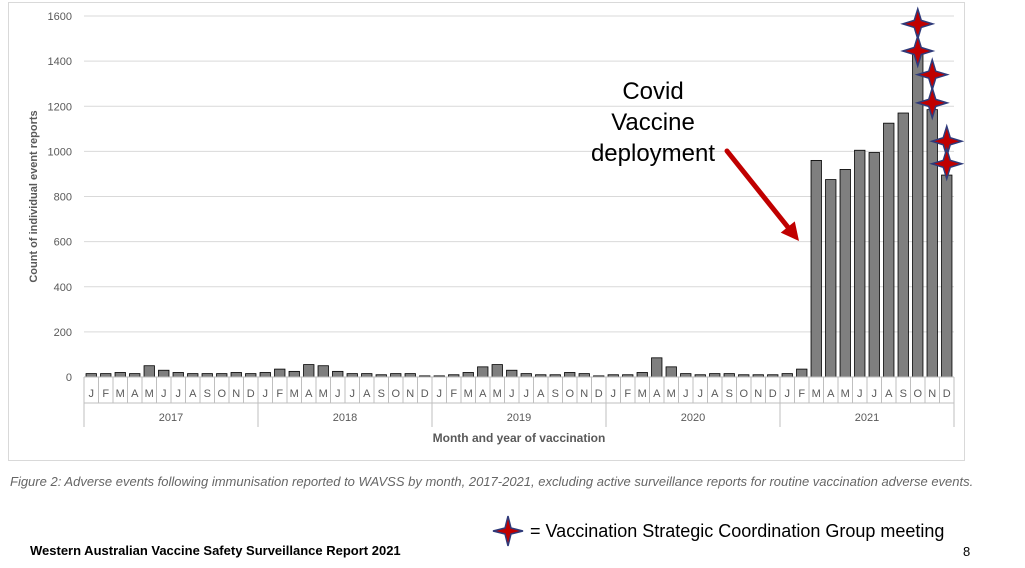  What do you see at coordinates (135, 394) in the screenshot?
I see `month-label-3: A` at bounding box center [135, 394].